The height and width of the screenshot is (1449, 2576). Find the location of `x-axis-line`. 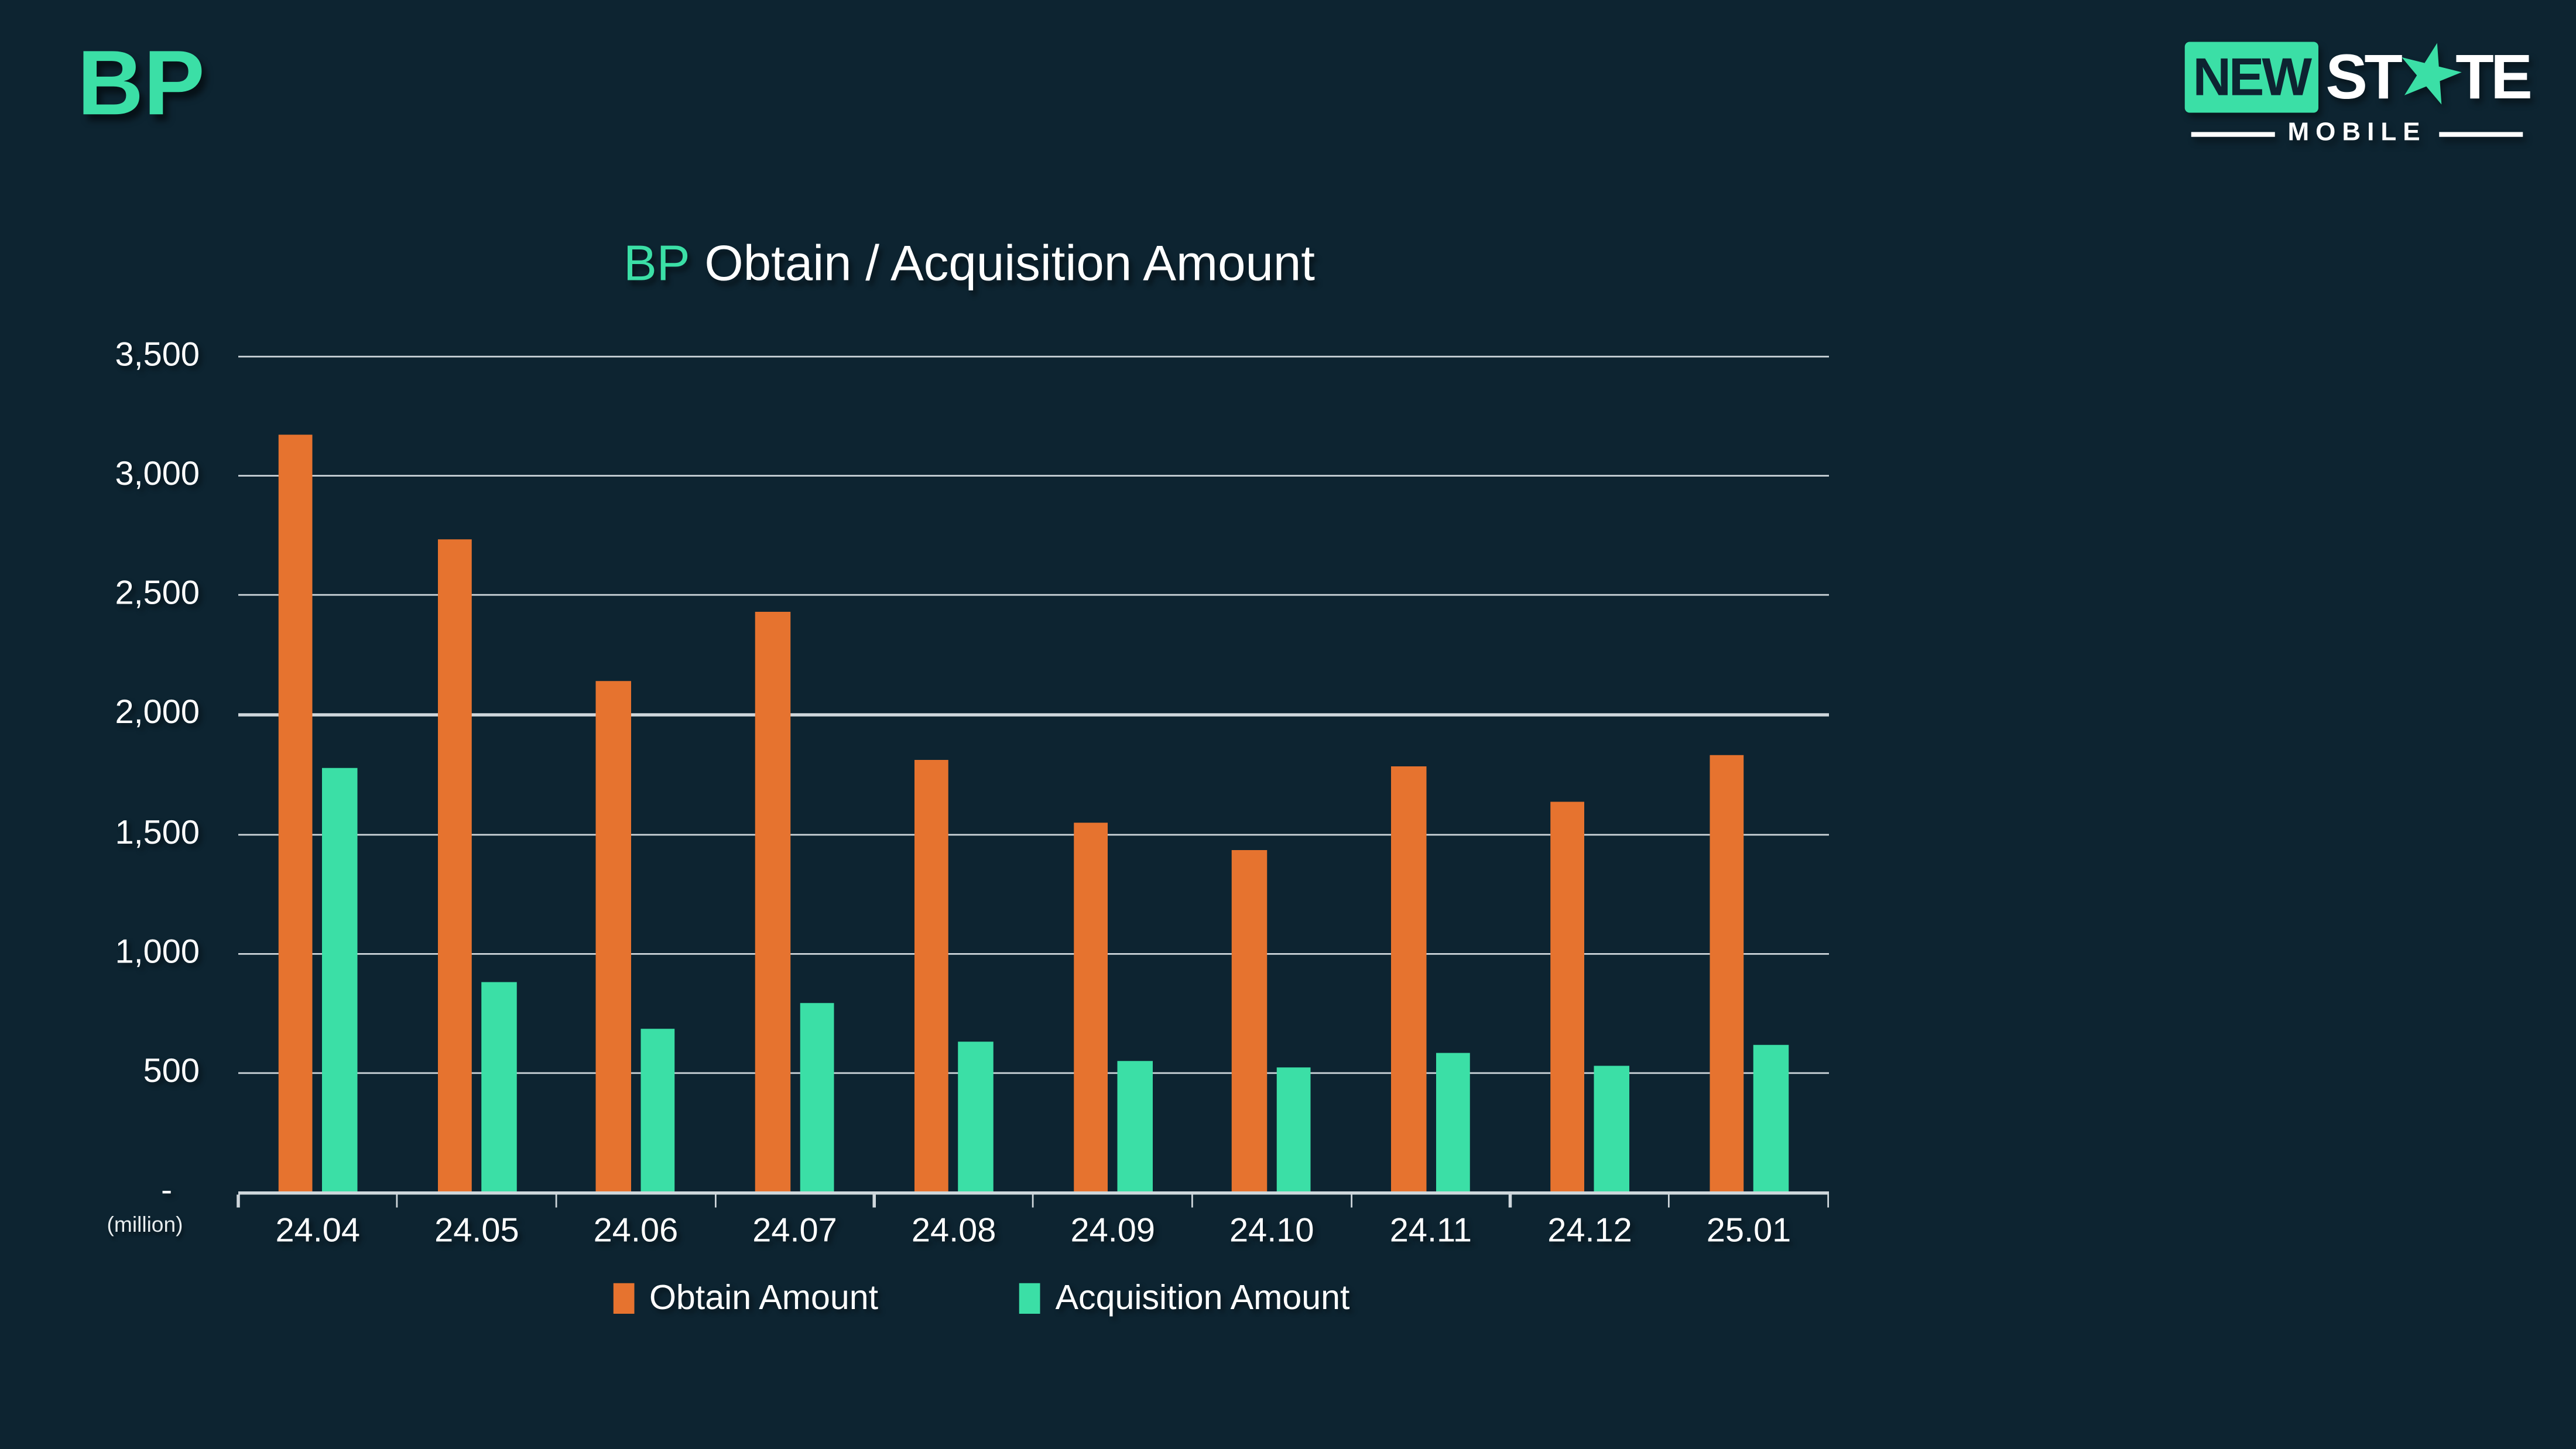

x-axis-line is located at coordinates (1033, 1193).